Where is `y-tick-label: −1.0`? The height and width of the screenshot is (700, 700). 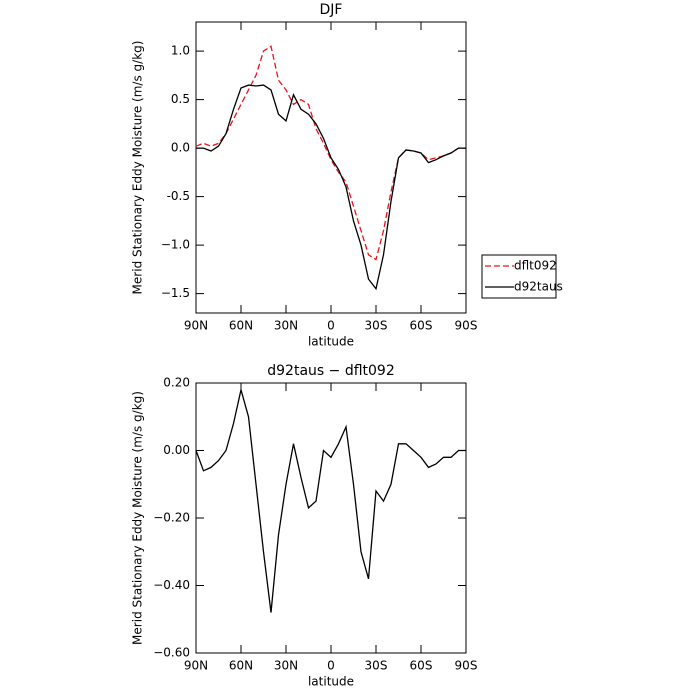
y-tick-label: −1.0 is located at coordinates (175, 245).